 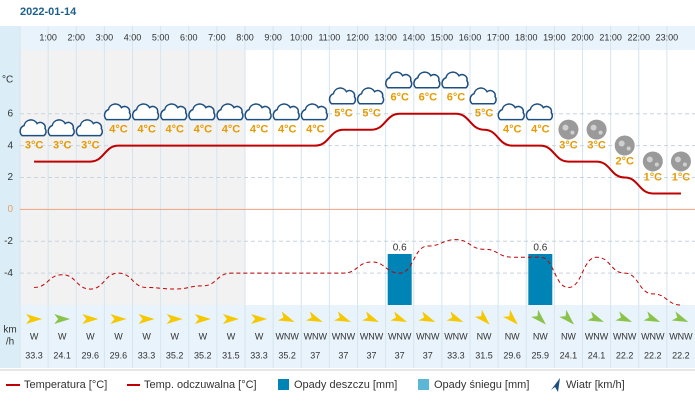 I want to click on temp-label: 2°C, so click(x=624, y=161).